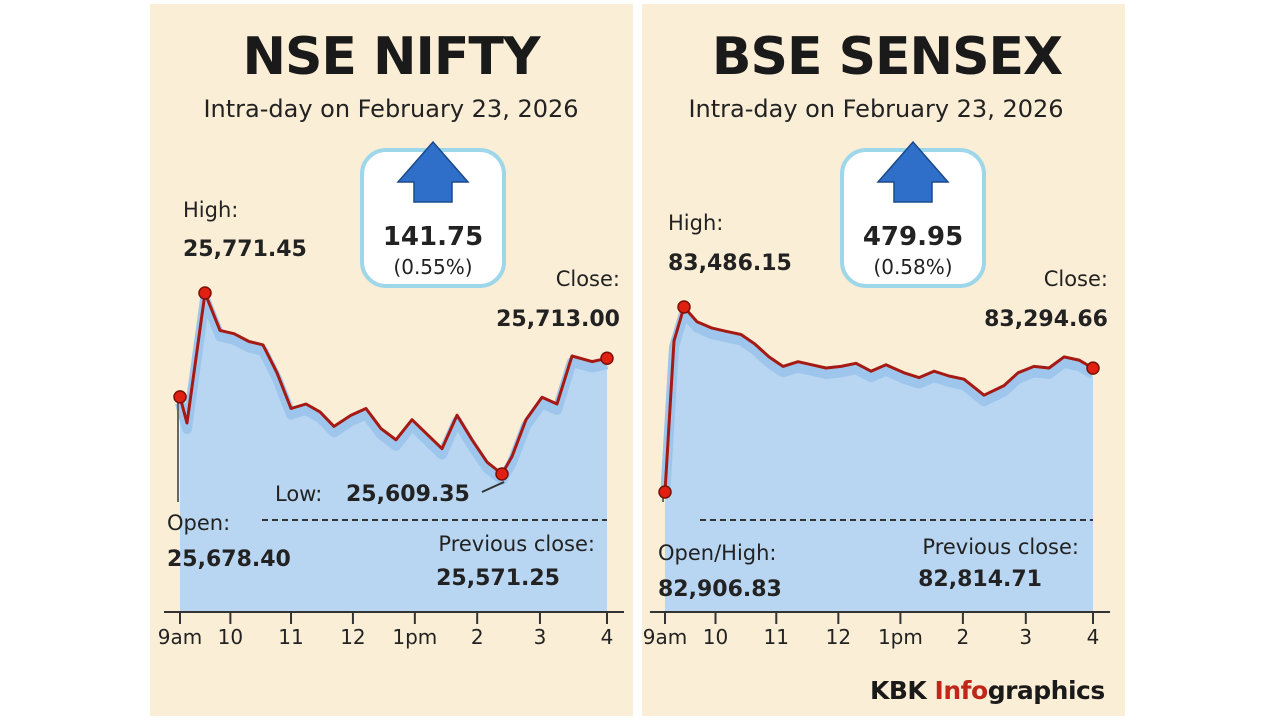  Describe the element at coordinates (887, 57) in the screenshot. I see `sensex-title: BSE SENSEX` at that location.